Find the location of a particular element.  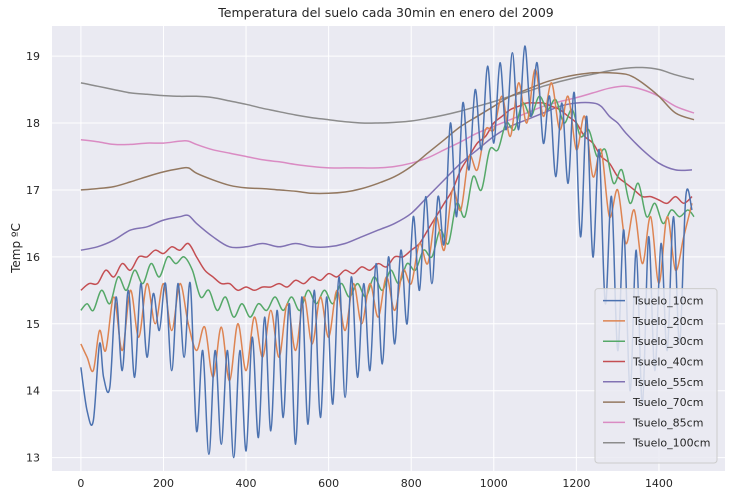

y-tick-label: 13 is located at coordinates (33, 458).